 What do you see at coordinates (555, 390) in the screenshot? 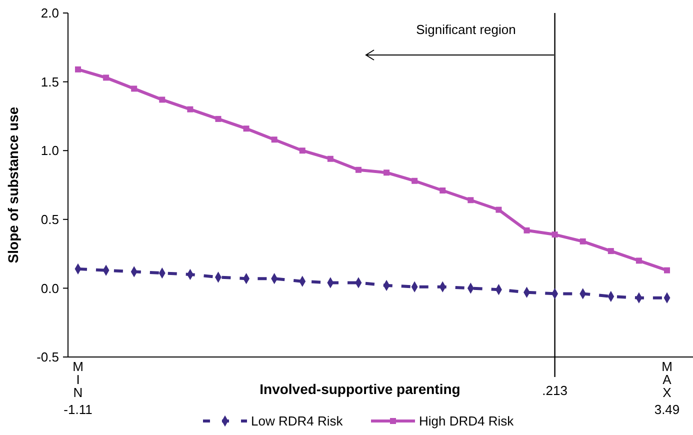
I see `x-tick-label: .213` at bounding box center [555, 390].